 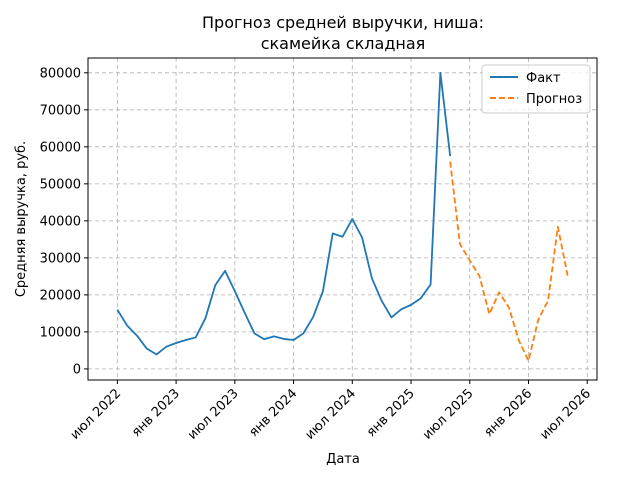 I want to click on series-line-forecast, so click(x=509, y=261).